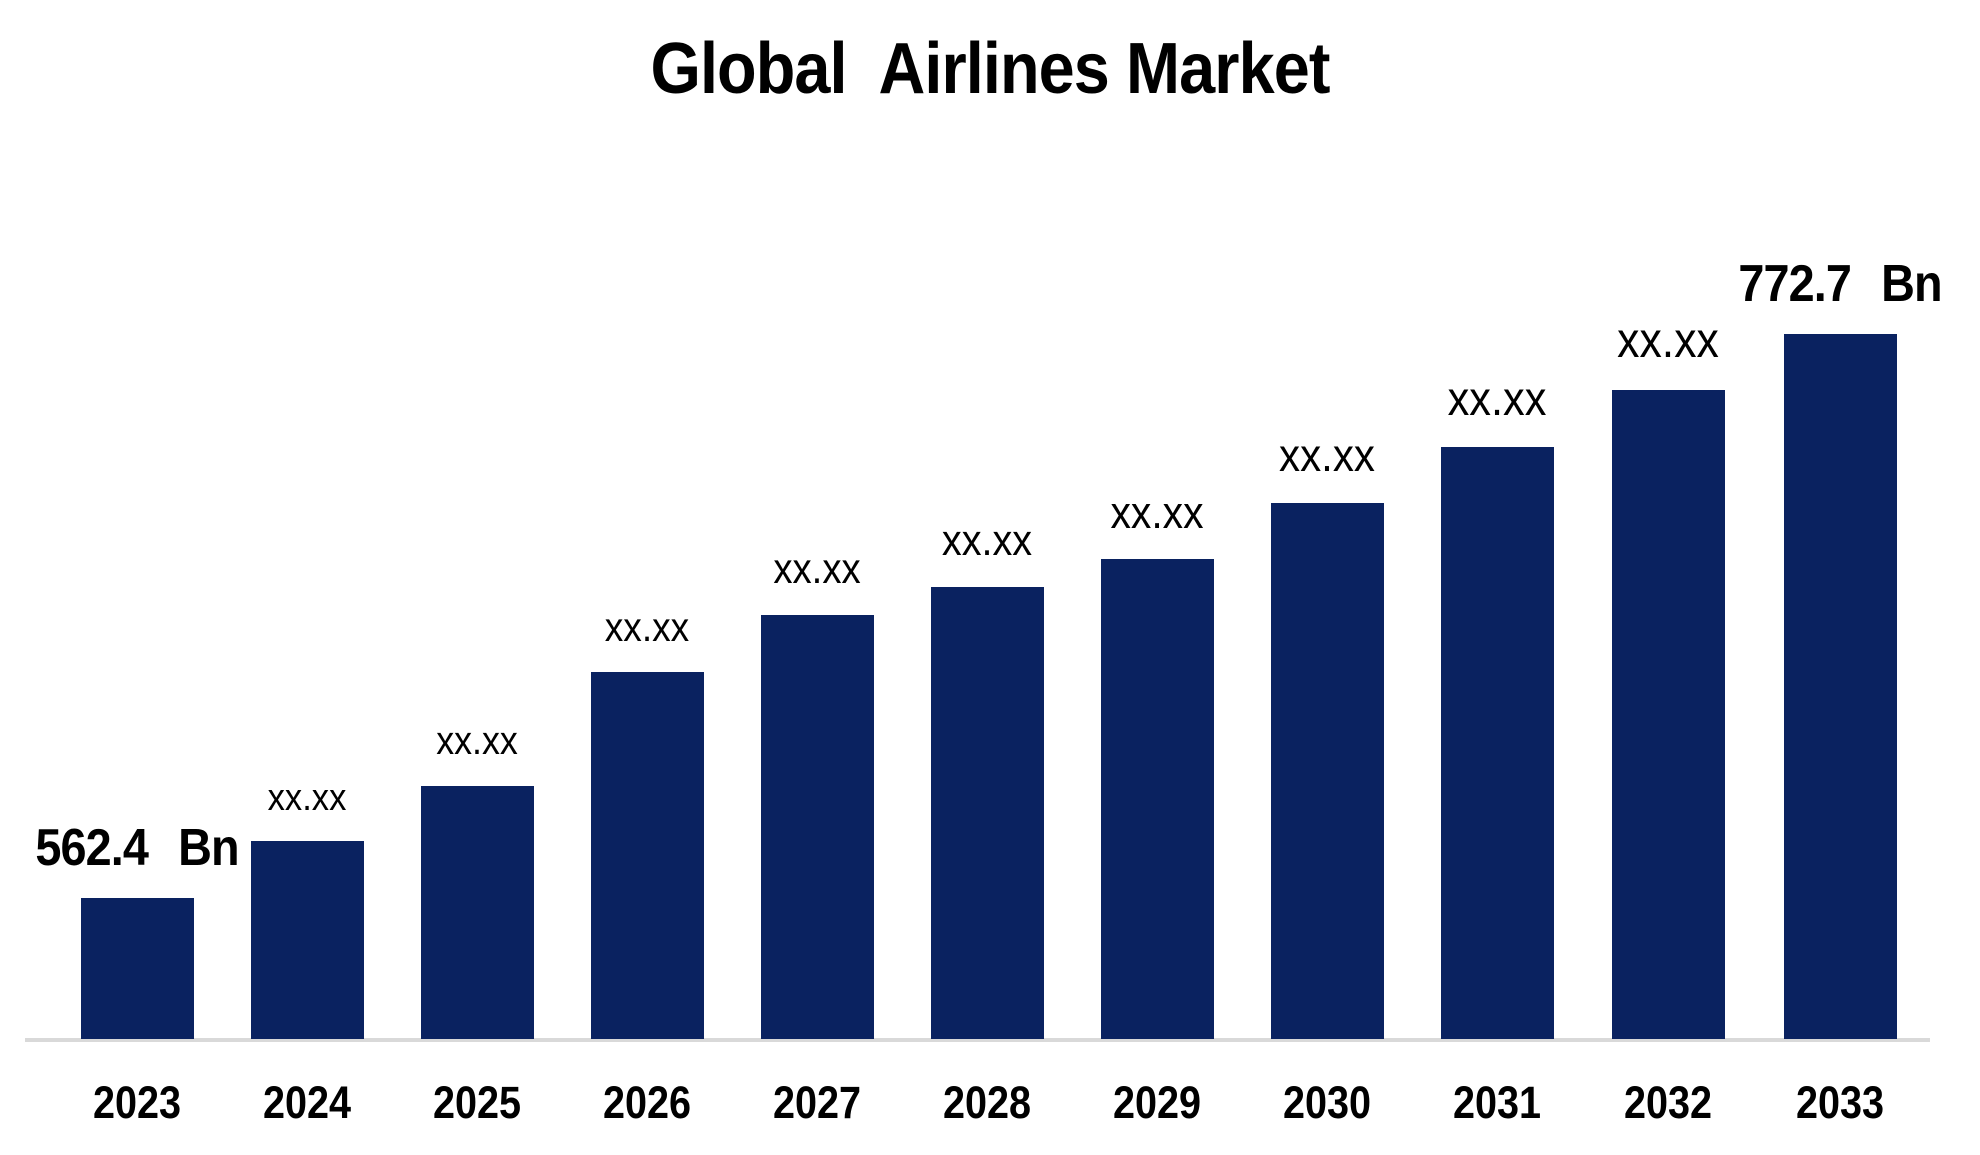  Describe the element at coordinates (1668, 1102) in the screenshot. I see `x-tick-label-2032: 2032` at that location.